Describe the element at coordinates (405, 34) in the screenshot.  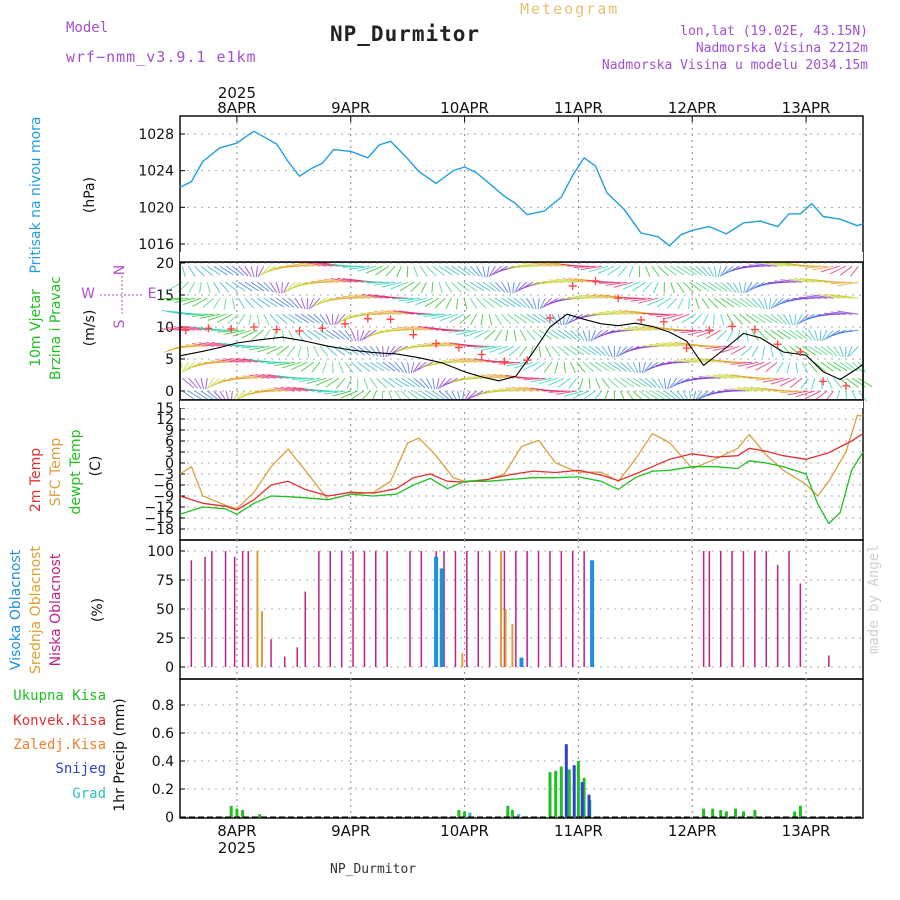
I see `station-title: NP_Durmitor` at that location.